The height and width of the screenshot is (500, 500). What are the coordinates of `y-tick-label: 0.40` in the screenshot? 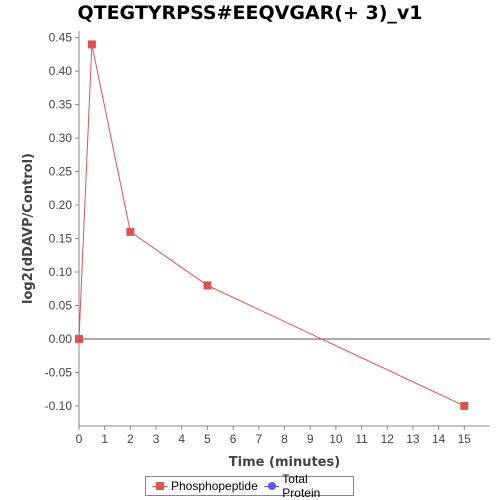 It's located at (61, 71).